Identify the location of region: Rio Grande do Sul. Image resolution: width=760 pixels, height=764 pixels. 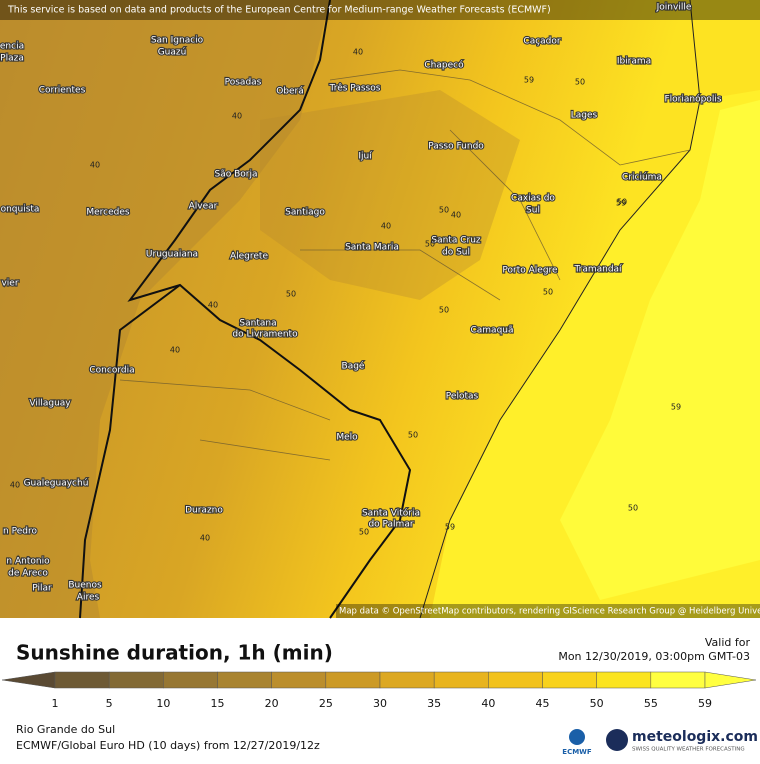
(65, 729).